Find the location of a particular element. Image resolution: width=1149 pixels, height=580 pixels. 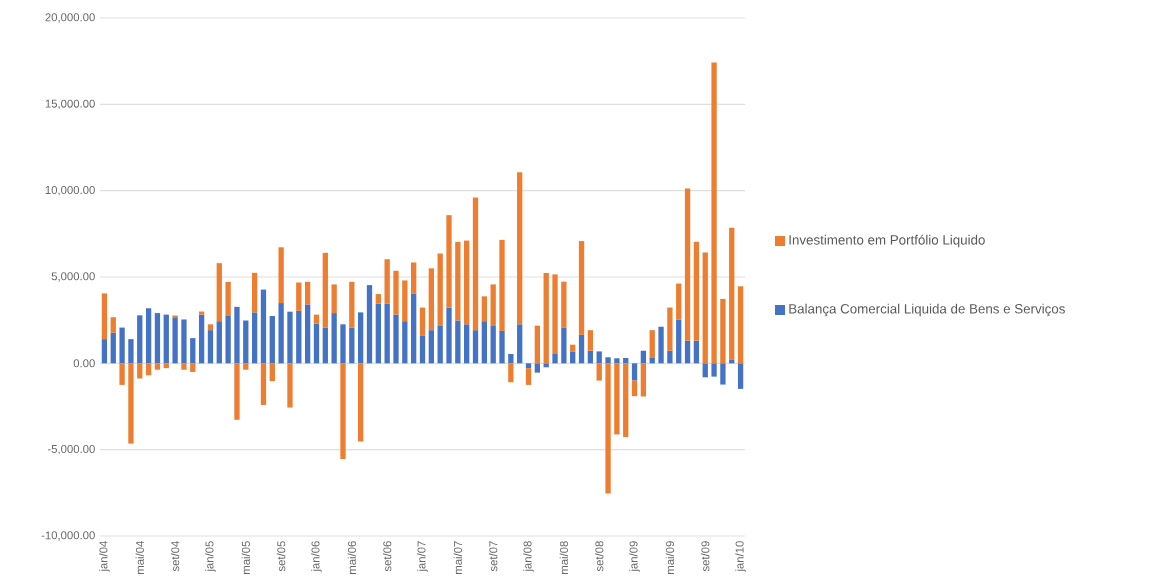

x-tick-label: mai/07 is located at coordinates (457, 557).